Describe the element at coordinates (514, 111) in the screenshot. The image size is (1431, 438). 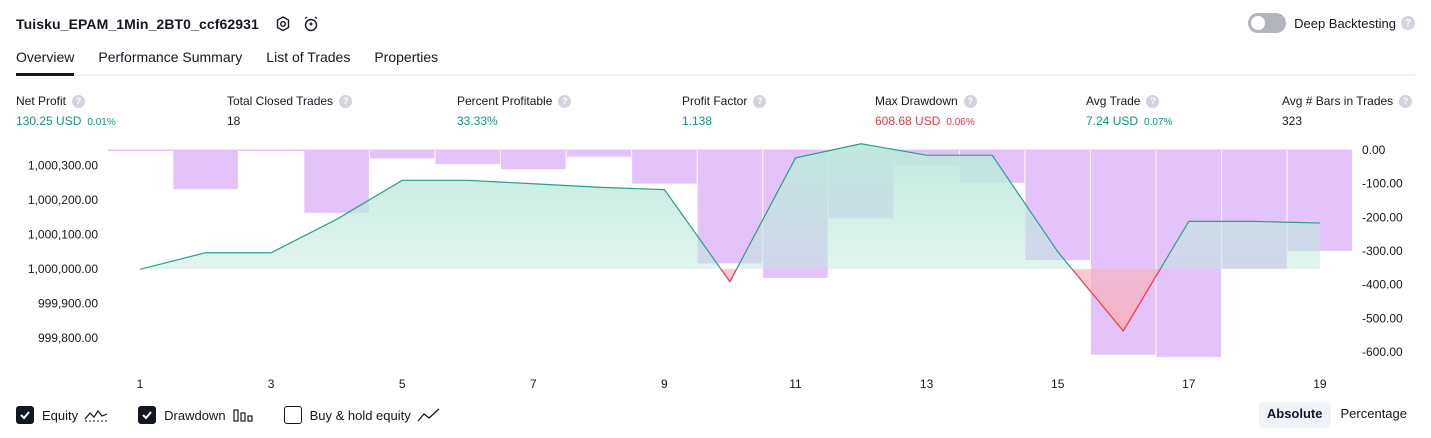
I see `metric-percent-profitable: Percent Profitable? 33.33%` at that location.